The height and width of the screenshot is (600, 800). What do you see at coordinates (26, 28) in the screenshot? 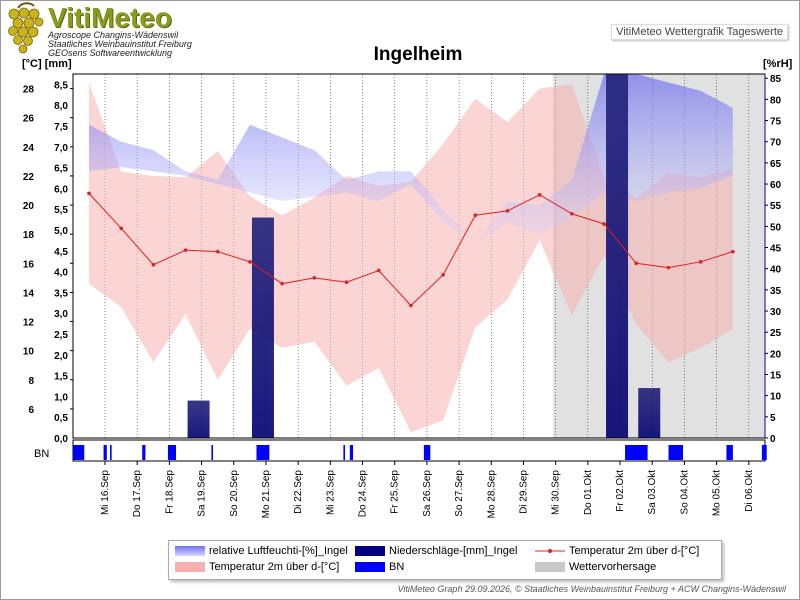
I see `grape-icon` at bounding box center [26, 28].